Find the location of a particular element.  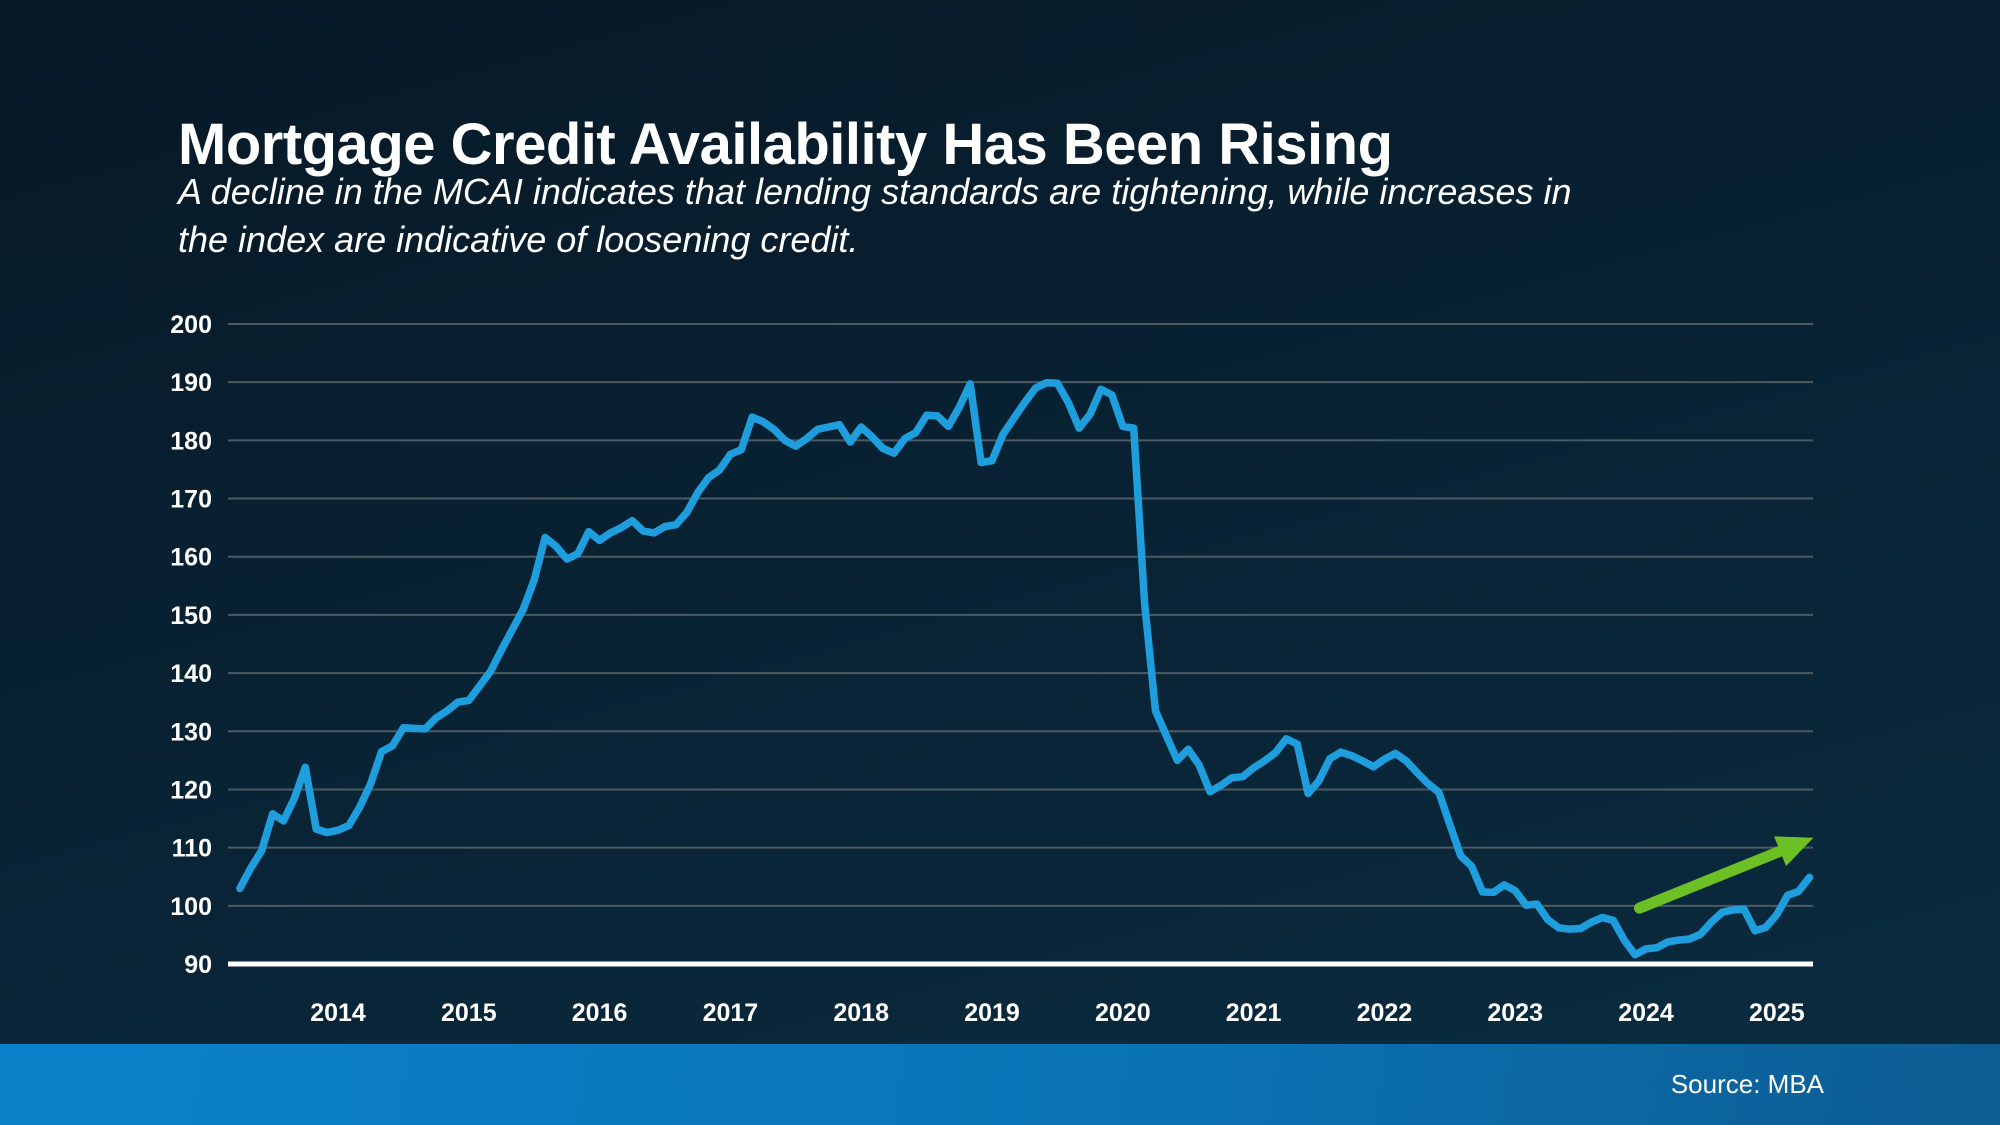

trend-arrow-head is located at coordinates (1794, 851).